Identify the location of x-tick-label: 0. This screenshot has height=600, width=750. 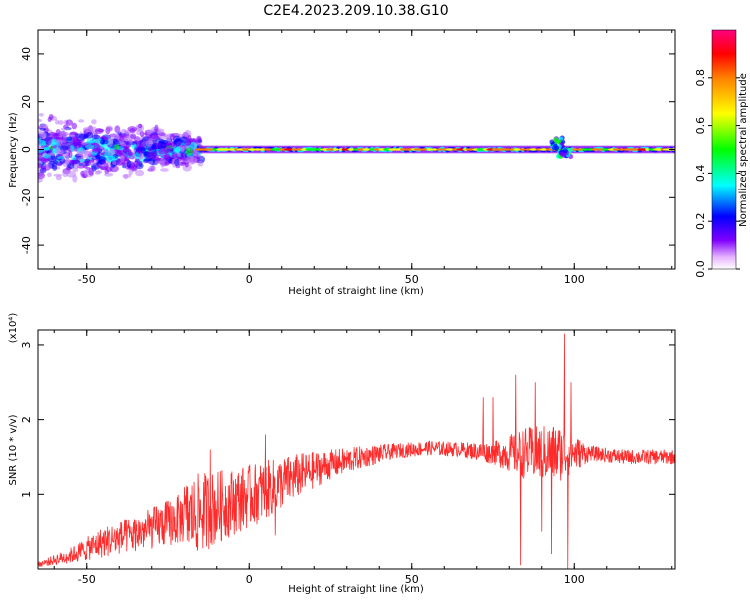
(249, 279).